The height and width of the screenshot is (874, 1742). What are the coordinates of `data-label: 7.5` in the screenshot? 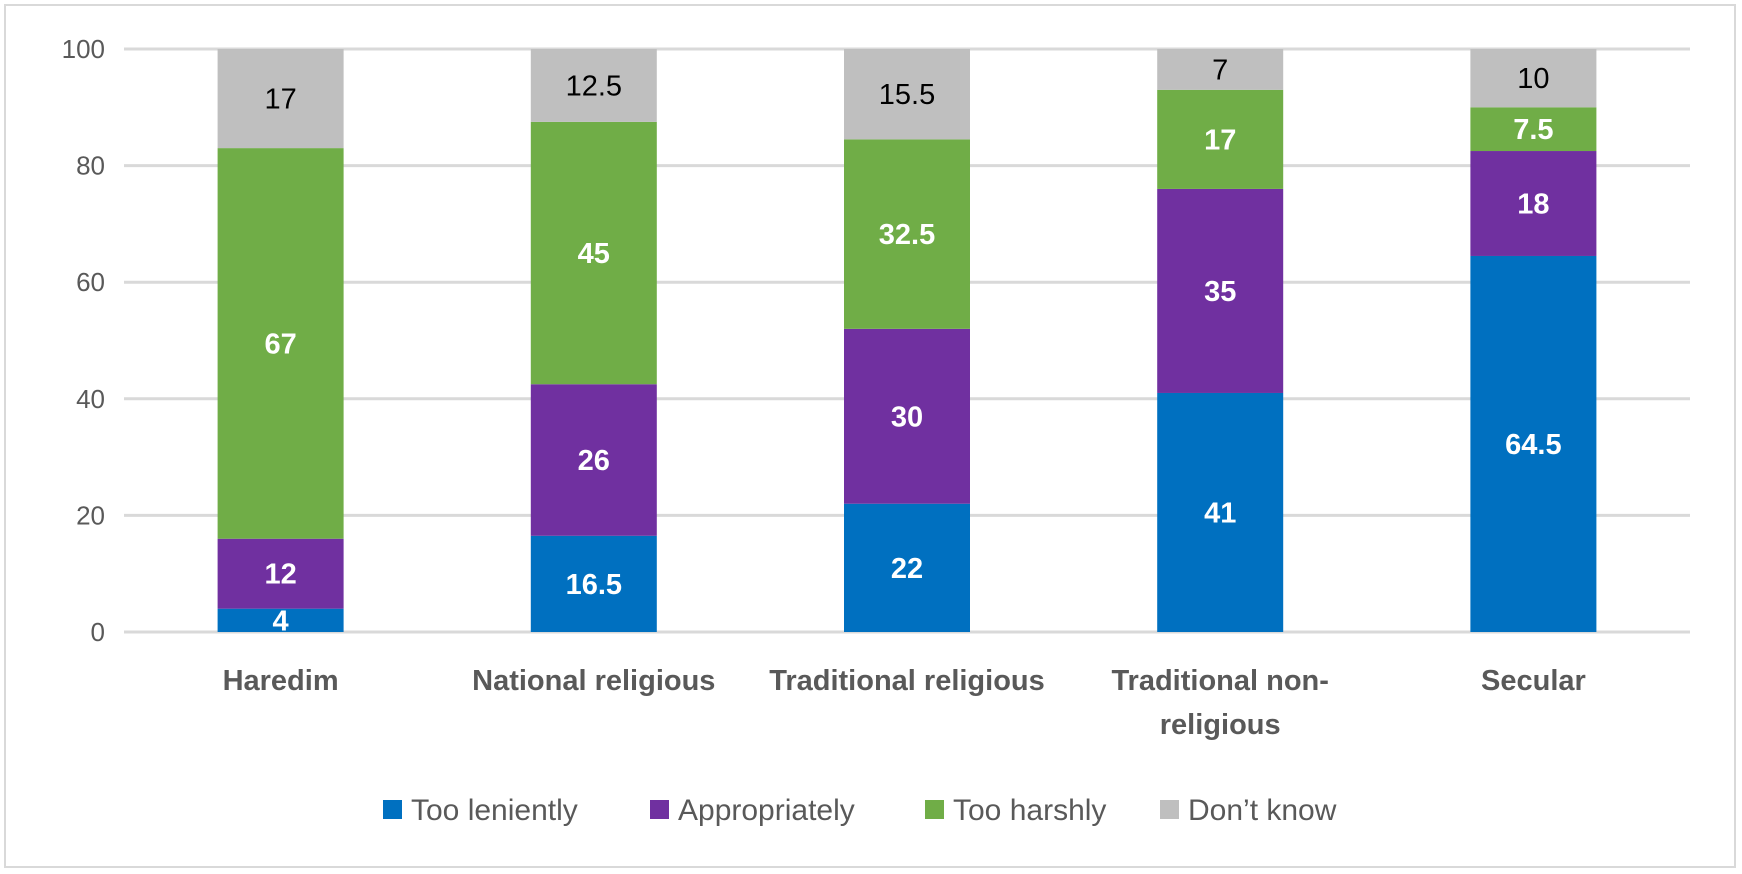 It's located at (1533, 130).